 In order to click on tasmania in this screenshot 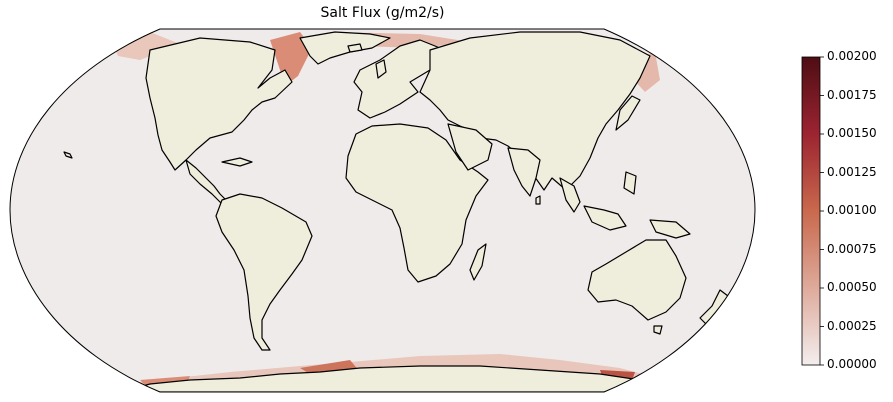, I will do `click(658, 330)`.